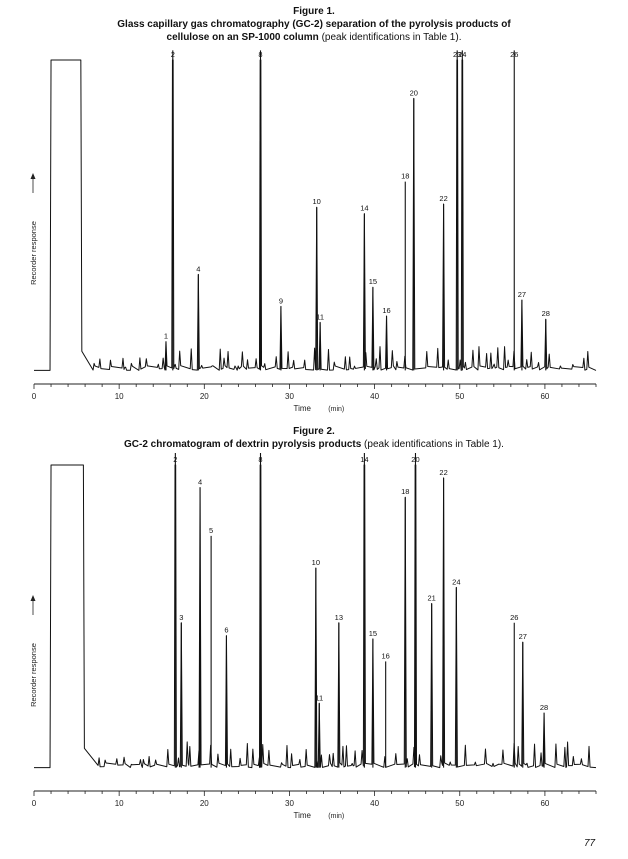 Image resolution: width=628 pixels, height=859 pixels. What do you see at coordinates (431, 597) in the screenshot?
I see `peak-label: 21` at bounding box center [431, 597].